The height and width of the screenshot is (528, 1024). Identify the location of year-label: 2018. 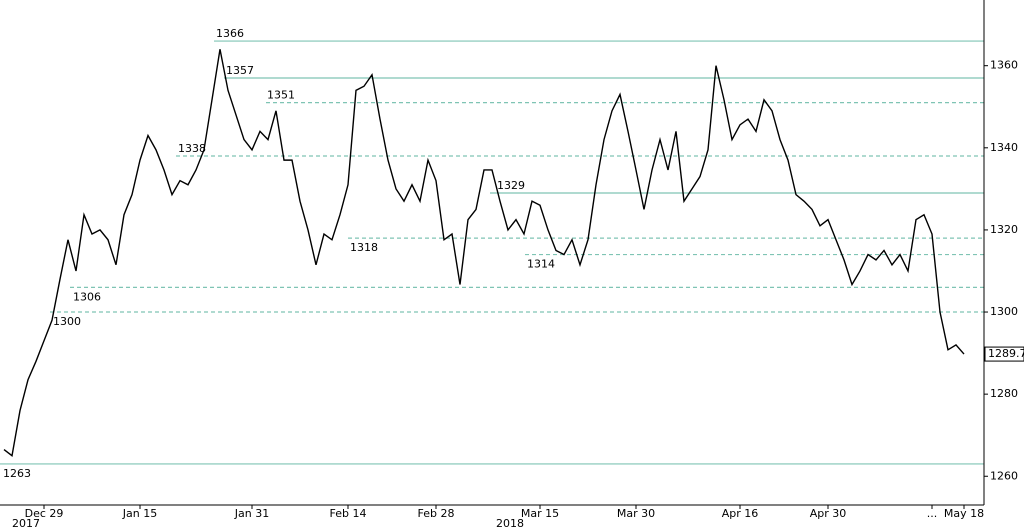
(510, 522).